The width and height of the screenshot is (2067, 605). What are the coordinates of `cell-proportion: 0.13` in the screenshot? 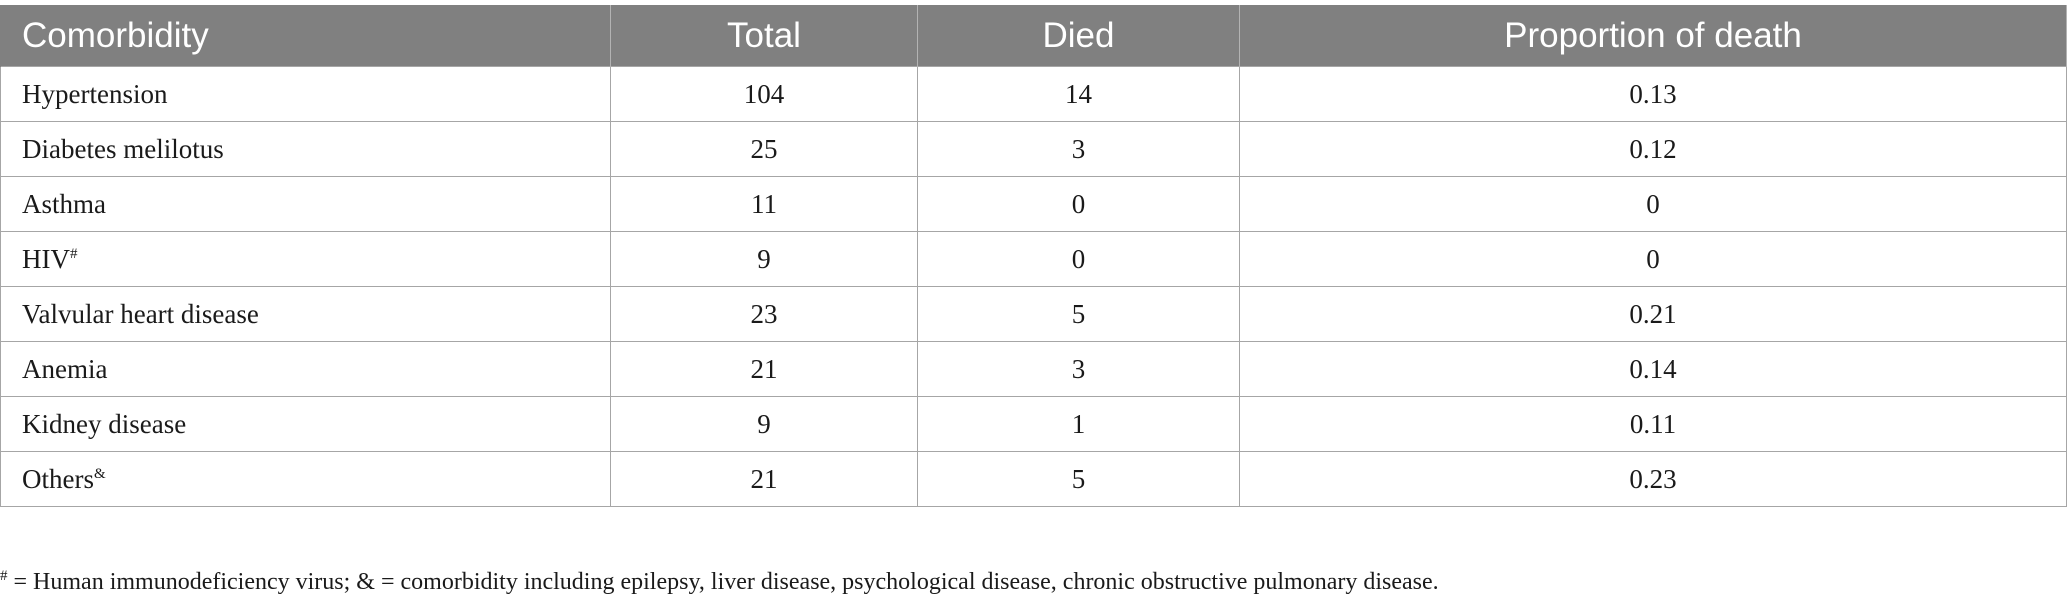 It's located at (1653, 94).